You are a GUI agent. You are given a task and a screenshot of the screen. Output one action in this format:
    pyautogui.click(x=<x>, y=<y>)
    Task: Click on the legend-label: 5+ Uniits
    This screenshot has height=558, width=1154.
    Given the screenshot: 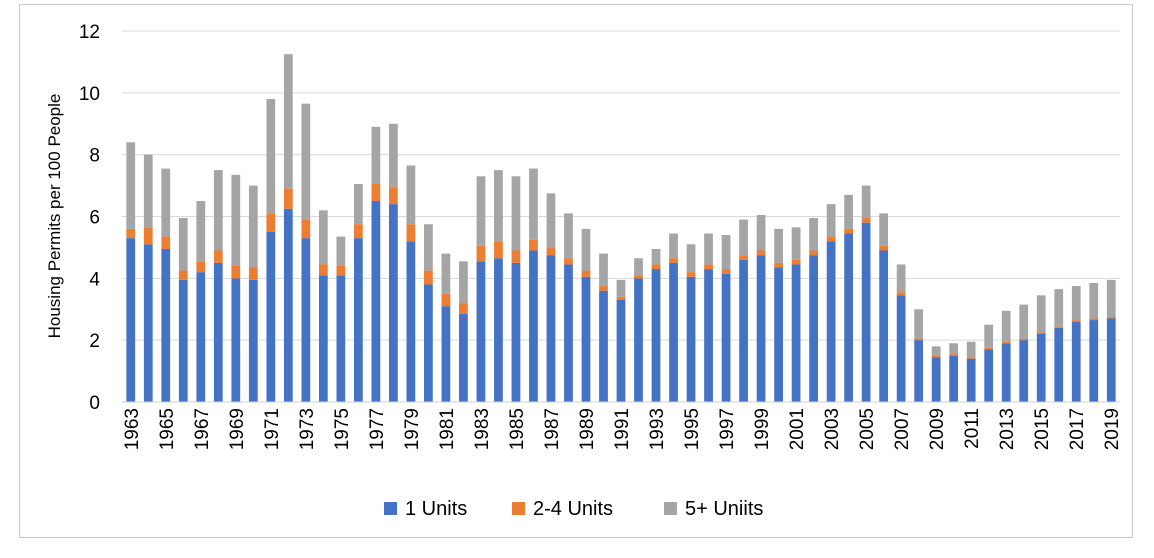 What is the action you would take?
    pyautogui.click(x=724, y=509)
    